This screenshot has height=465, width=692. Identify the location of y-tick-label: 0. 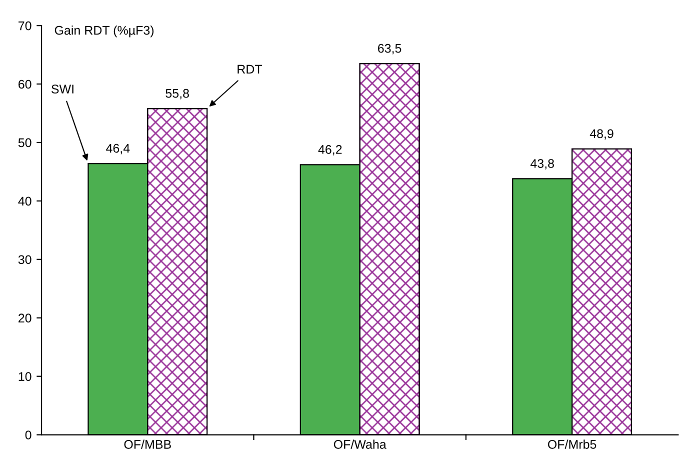
(28, 435).